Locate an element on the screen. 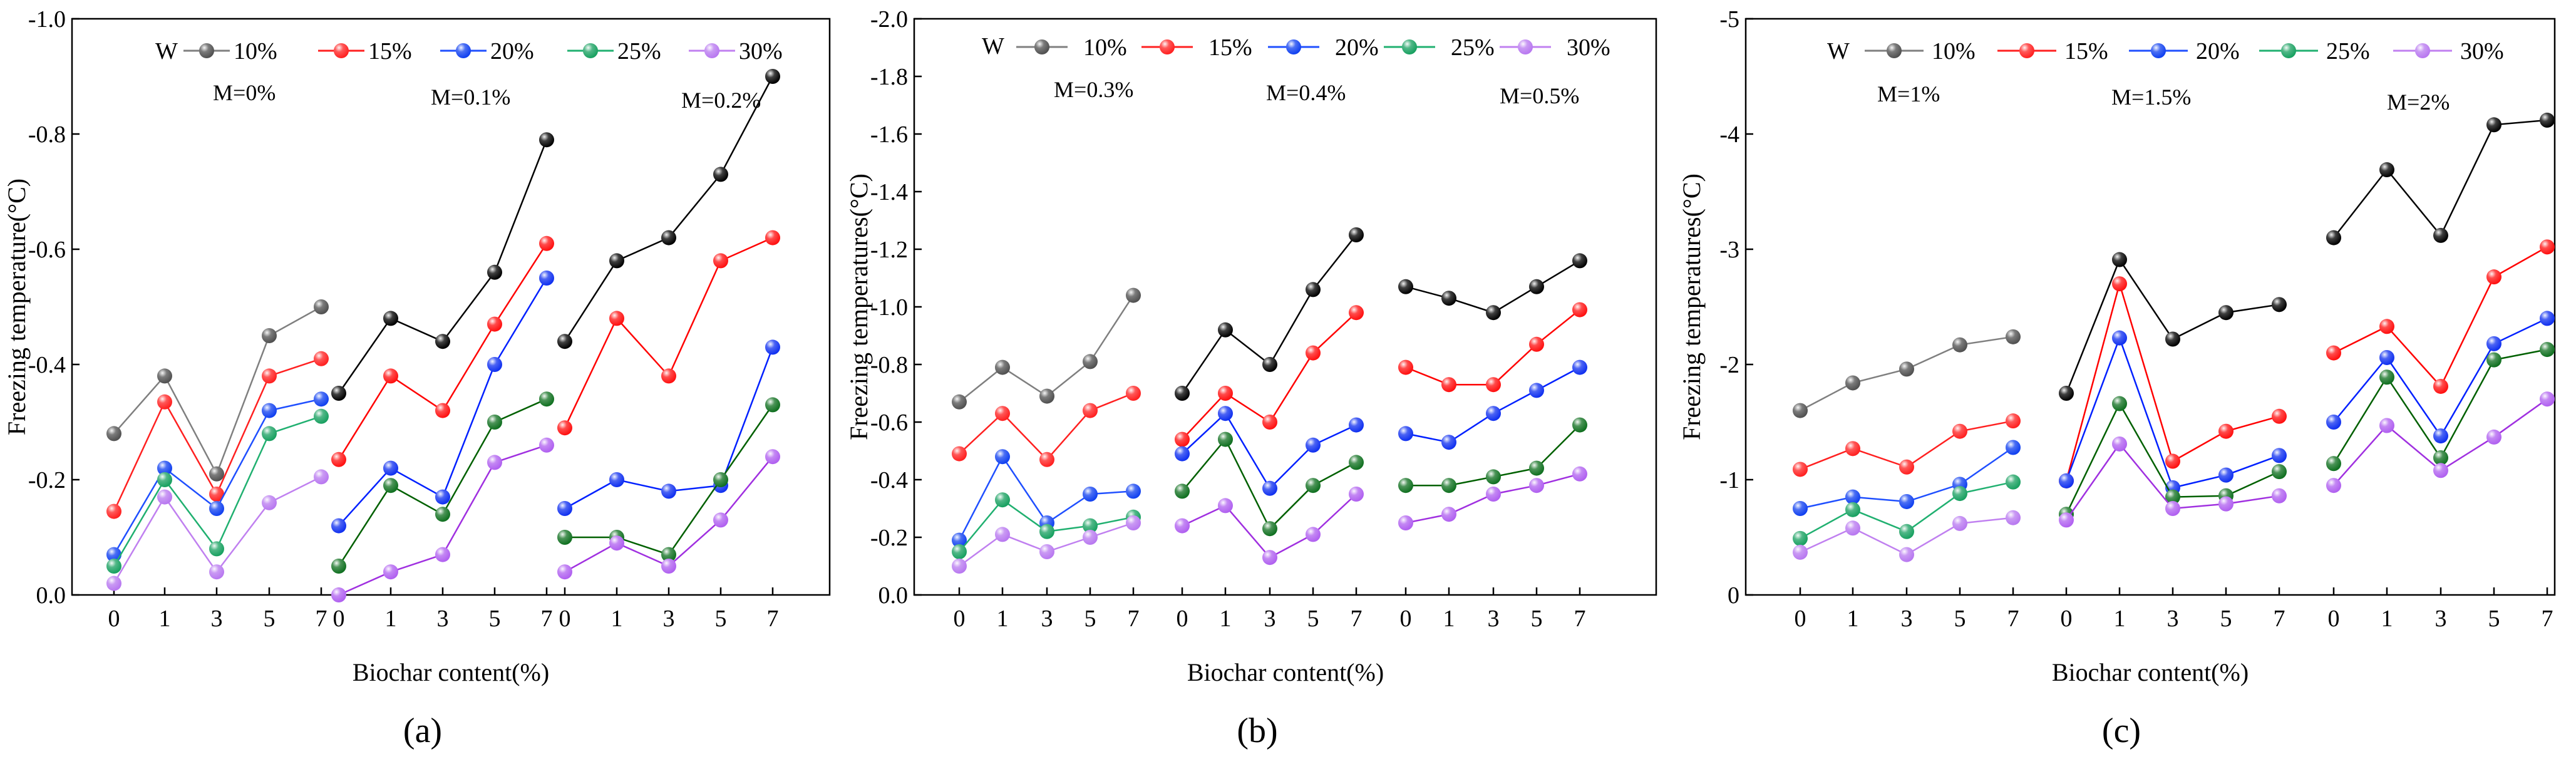 The image size is (2576, 764). panel-c-x-tick-label: 1 is located at coordinates (2387, 619).